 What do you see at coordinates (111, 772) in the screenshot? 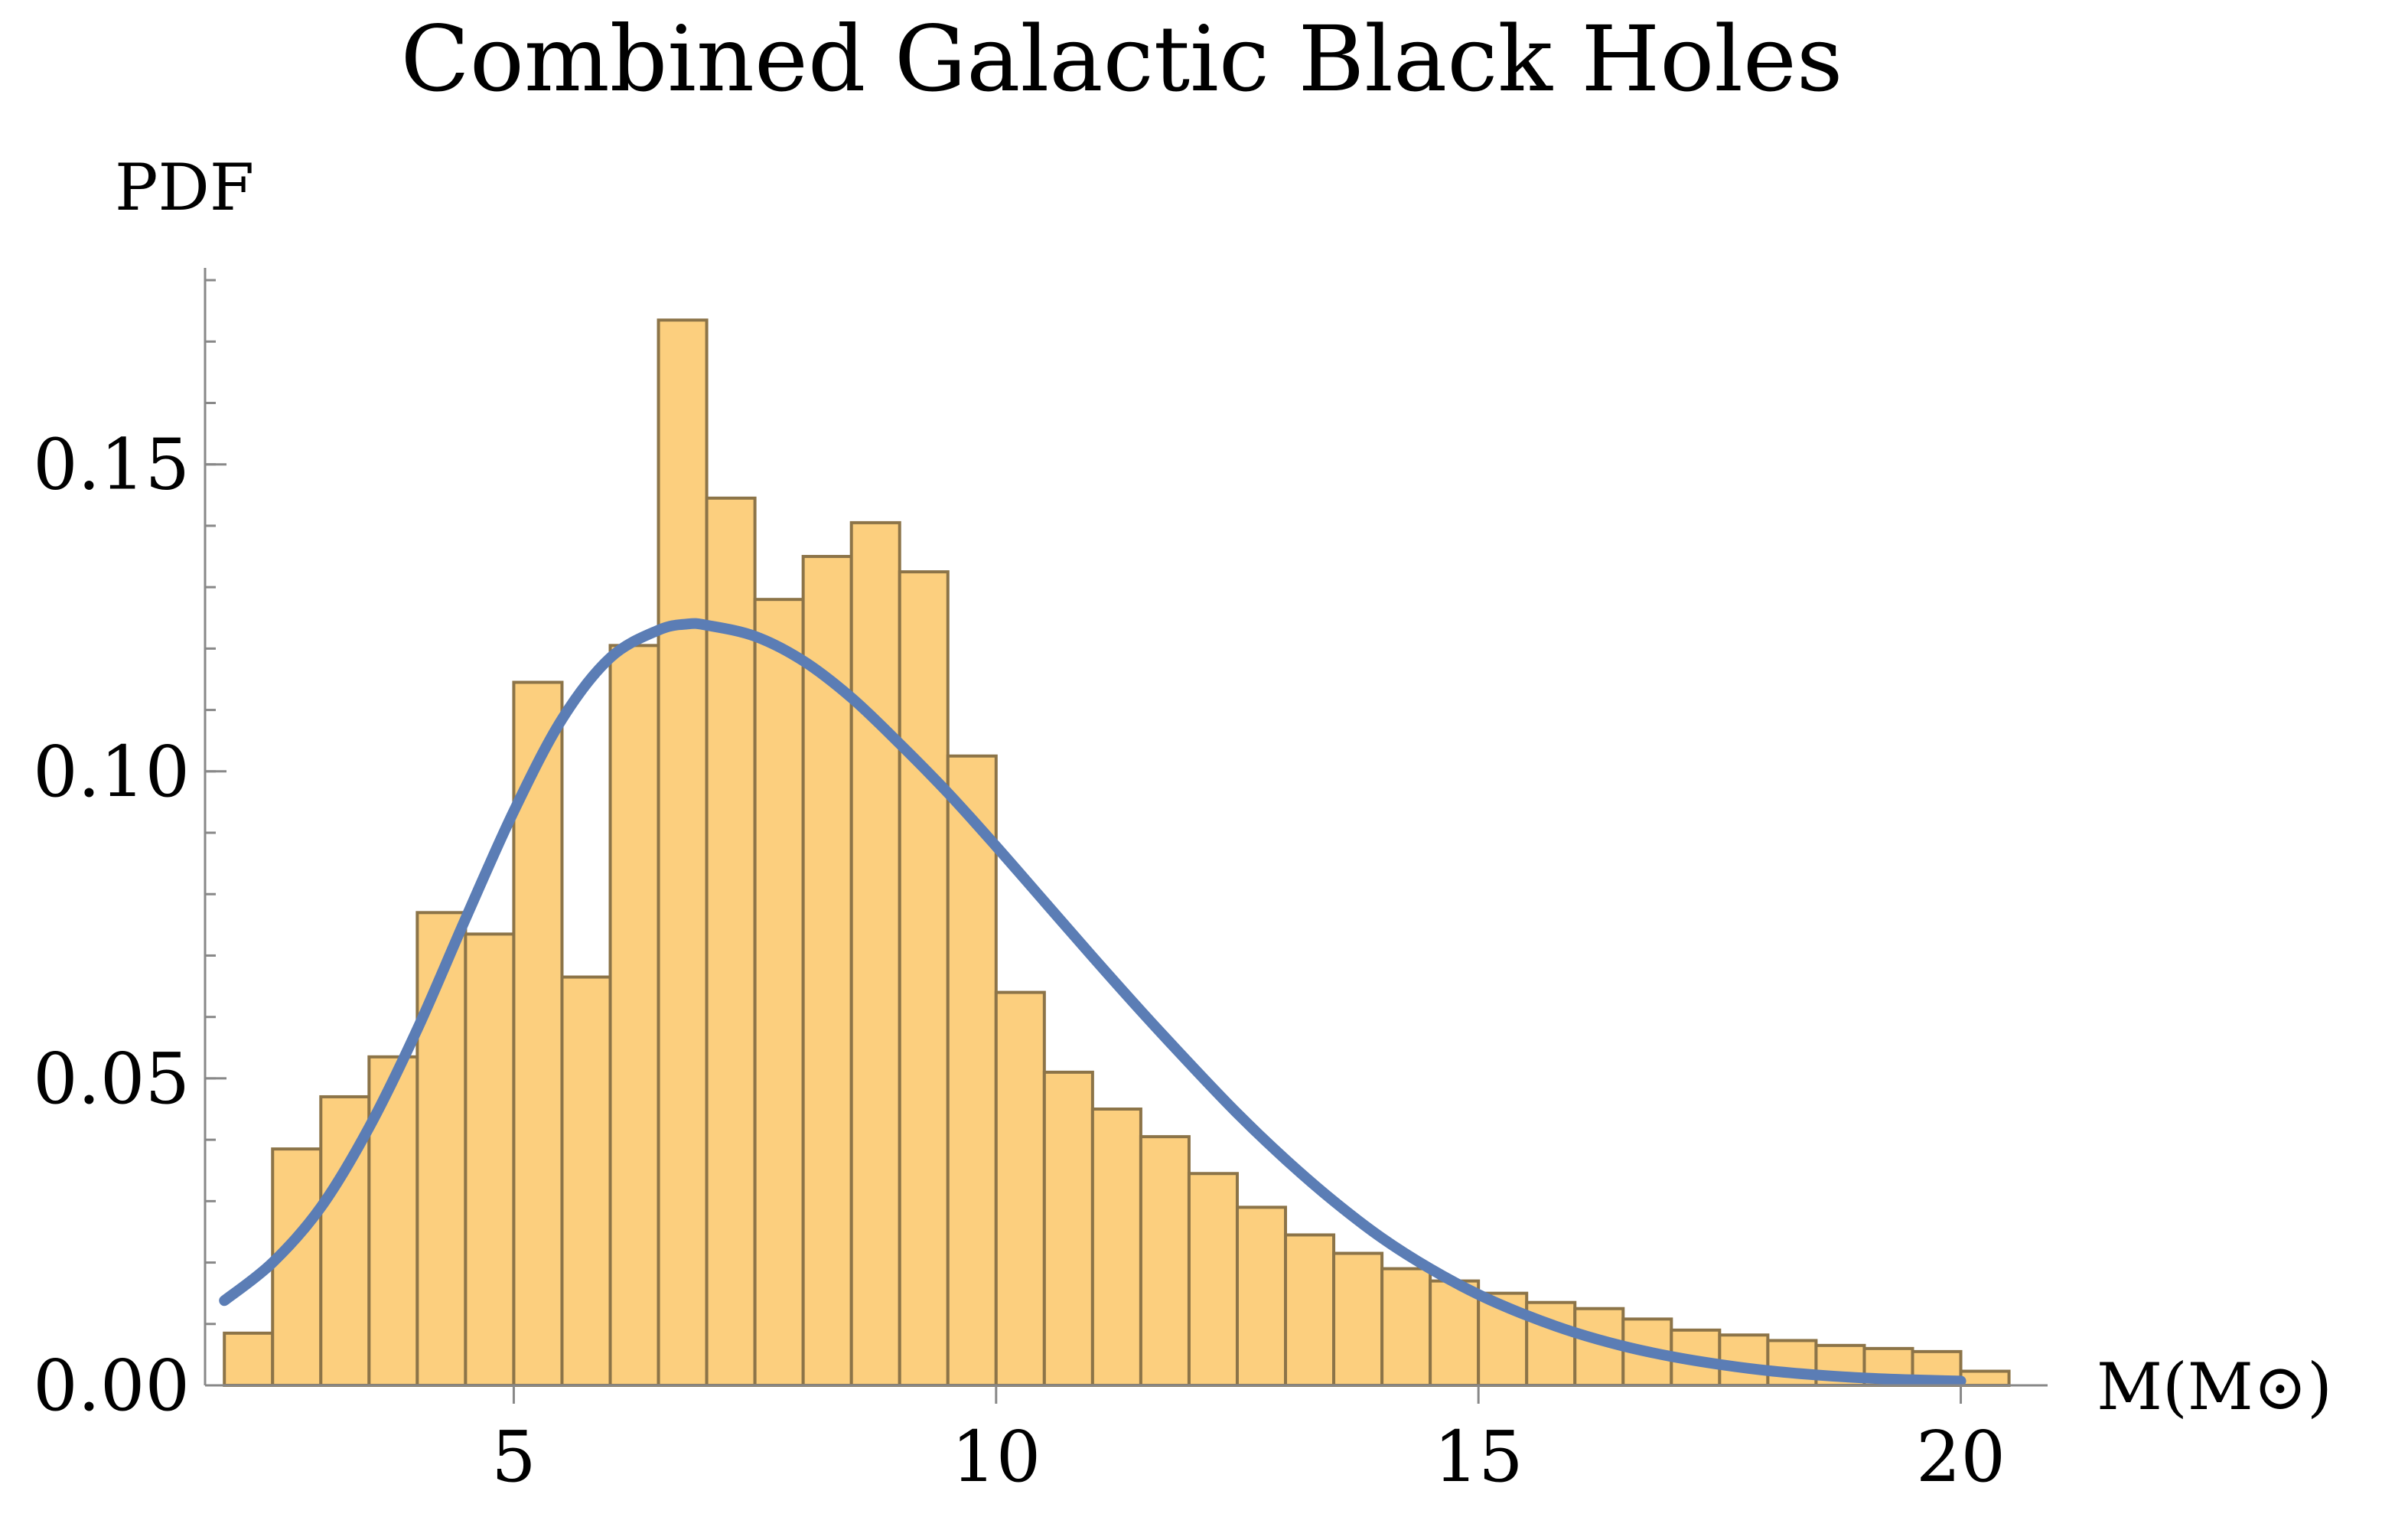
I see `y-tick-label: 0.10` at bounding box center [111, 772].